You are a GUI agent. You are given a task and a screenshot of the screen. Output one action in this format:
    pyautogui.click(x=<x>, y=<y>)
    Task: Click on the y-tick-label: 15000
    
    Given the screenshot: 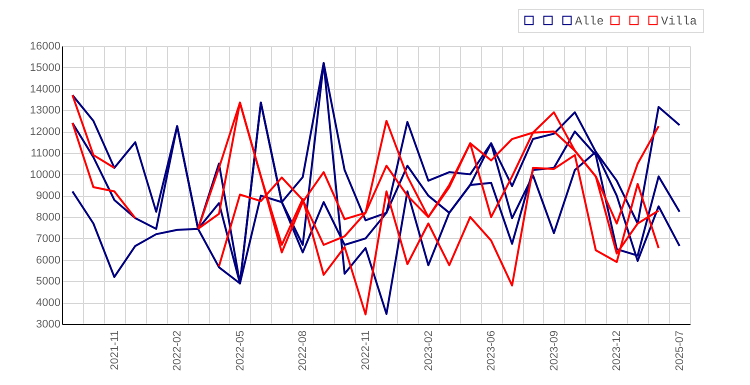 What is the action you would take?
    pyautogui.click(x=45, y=68)
    